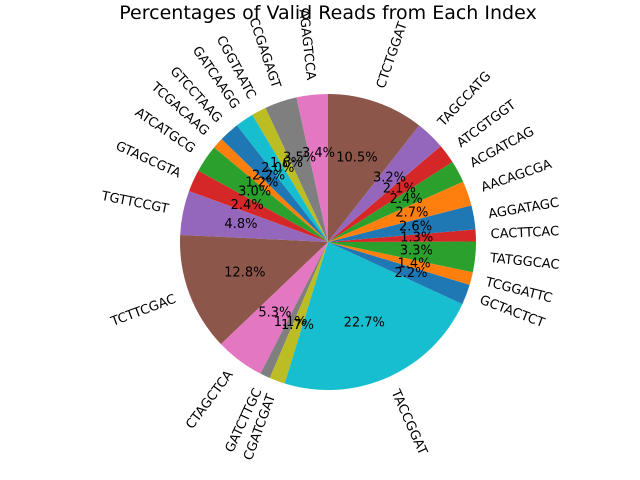  Describe the element at coordinates (416, 238) in the screenshot. I see `percent-label-cacttcac: 1.3%` at that location.